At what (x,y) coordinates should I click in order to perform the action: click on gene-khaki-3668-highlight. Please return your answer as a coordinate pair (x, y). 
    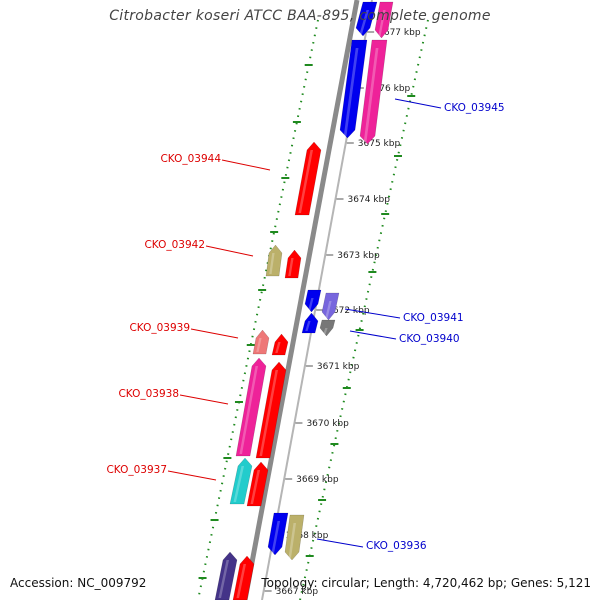
    Looking at the image, I should click on (292, 540).